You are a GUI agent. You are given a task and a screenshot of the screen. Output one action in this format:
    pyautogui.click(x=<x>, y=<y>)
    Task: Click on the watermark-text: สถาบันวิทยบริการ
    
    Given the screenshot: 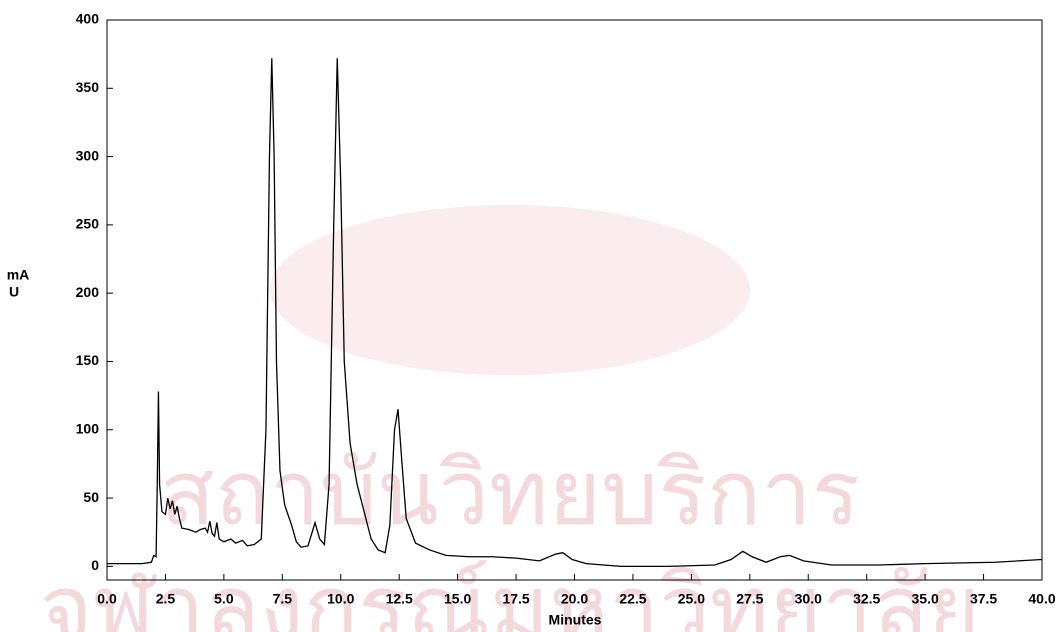 What is the action you would take?
    pyautogui.click(x=510, y=494)
    